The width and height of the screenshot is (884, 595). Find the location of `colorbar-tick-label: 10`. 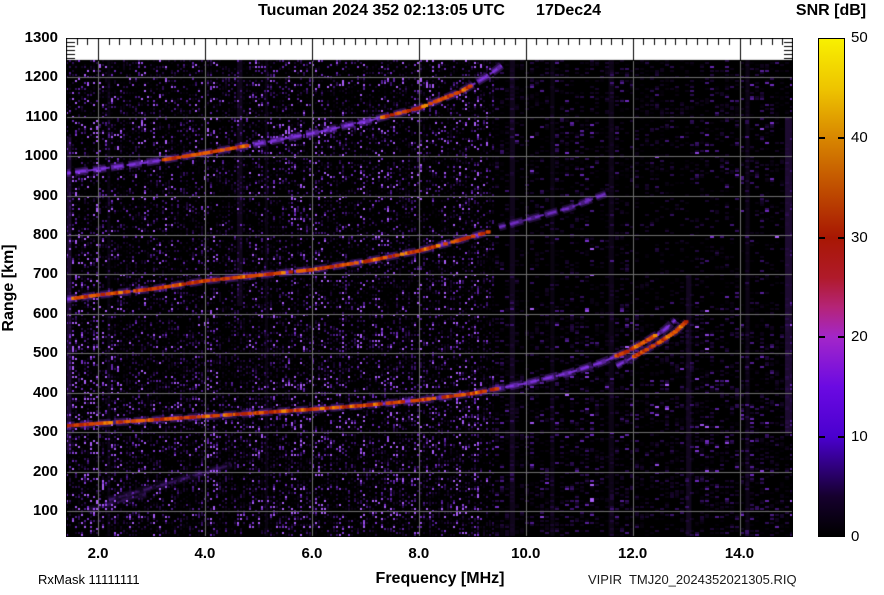

colorbar-tick-label: 10 is located at coordinates (859, 437).